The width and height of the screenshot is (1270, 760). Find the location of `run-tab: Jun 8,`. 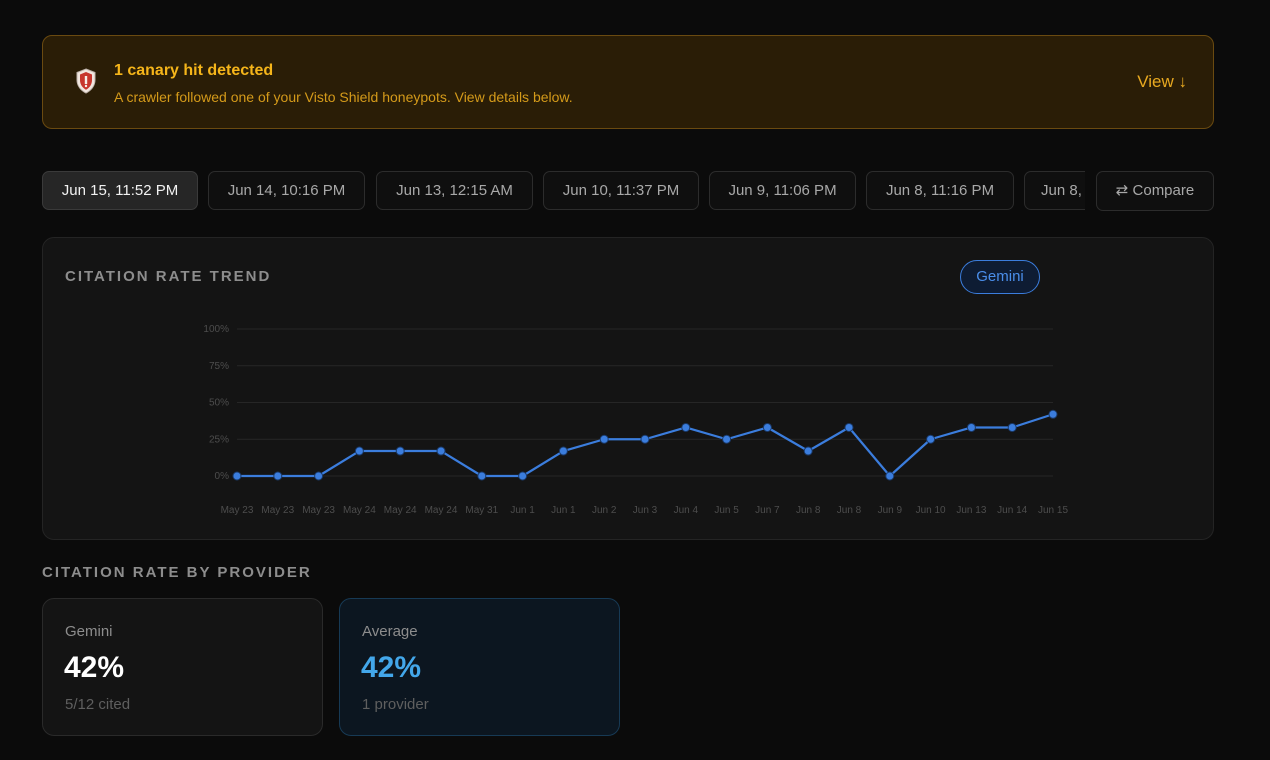

run-tab: Jun 8, is located at coordinates (1054, 190).